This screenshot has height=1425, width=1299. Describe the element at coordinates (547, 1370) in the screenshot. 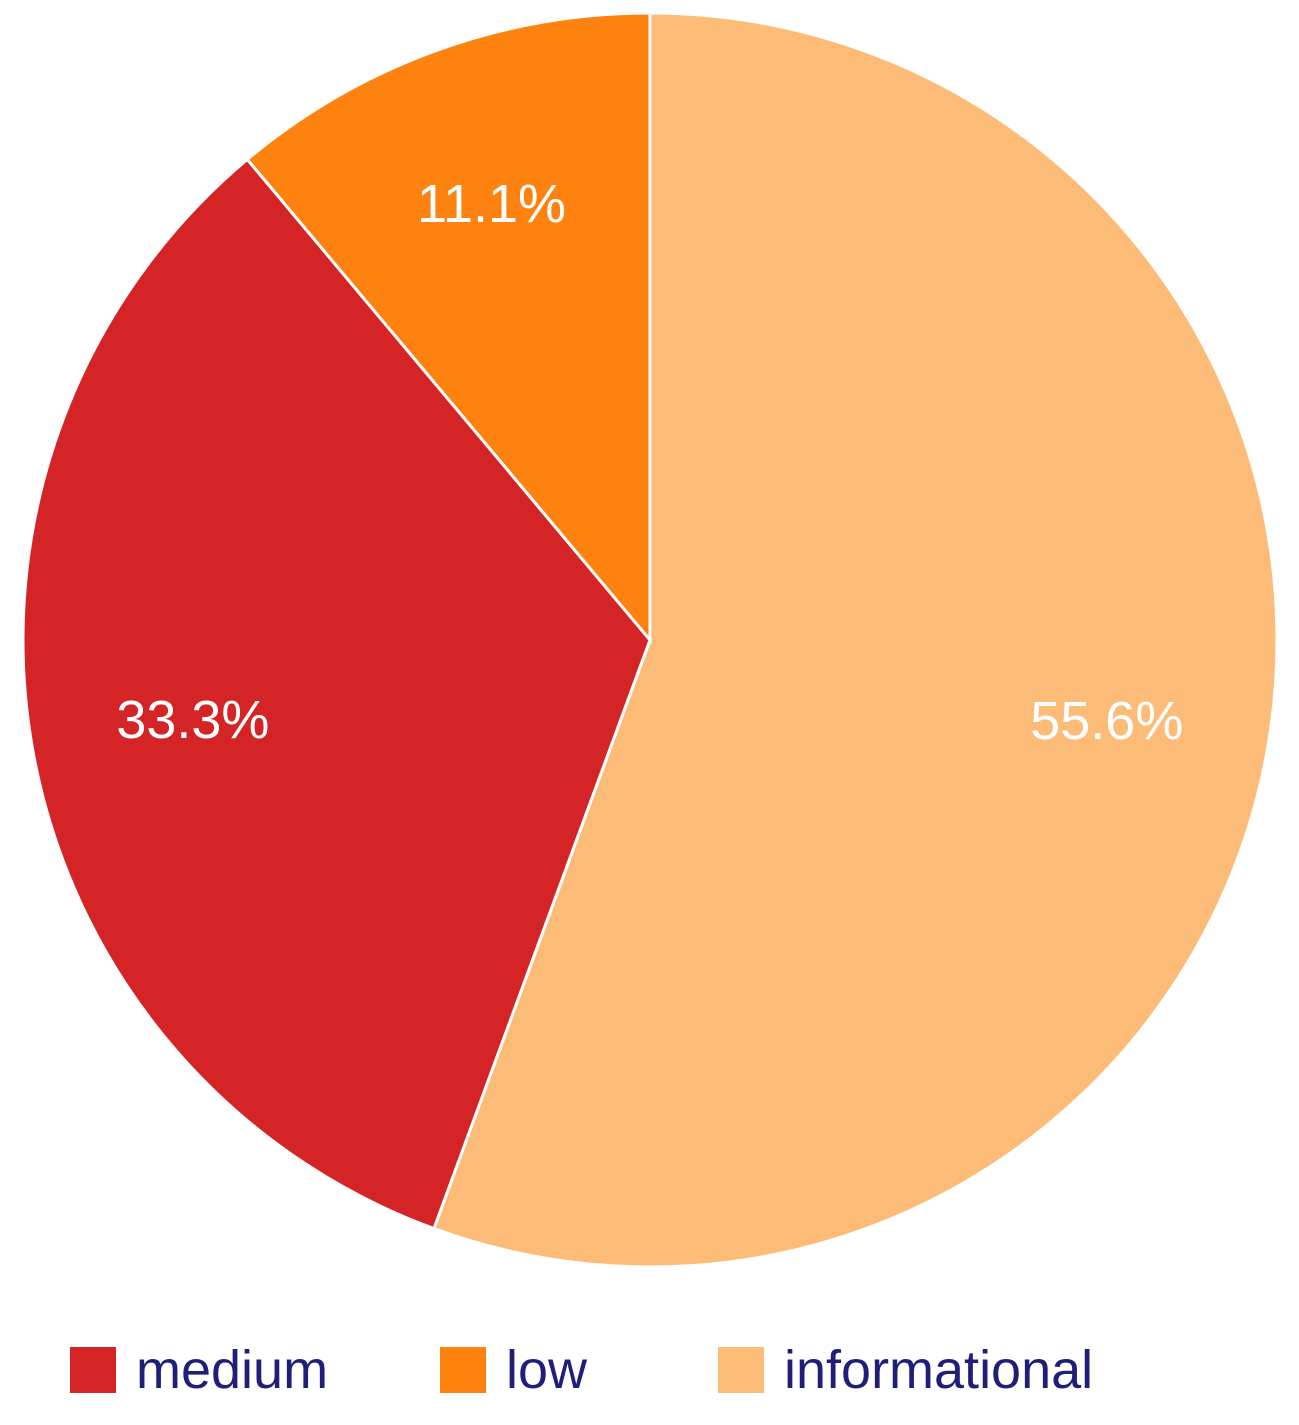

I see `legend-label-low: low` at that location.